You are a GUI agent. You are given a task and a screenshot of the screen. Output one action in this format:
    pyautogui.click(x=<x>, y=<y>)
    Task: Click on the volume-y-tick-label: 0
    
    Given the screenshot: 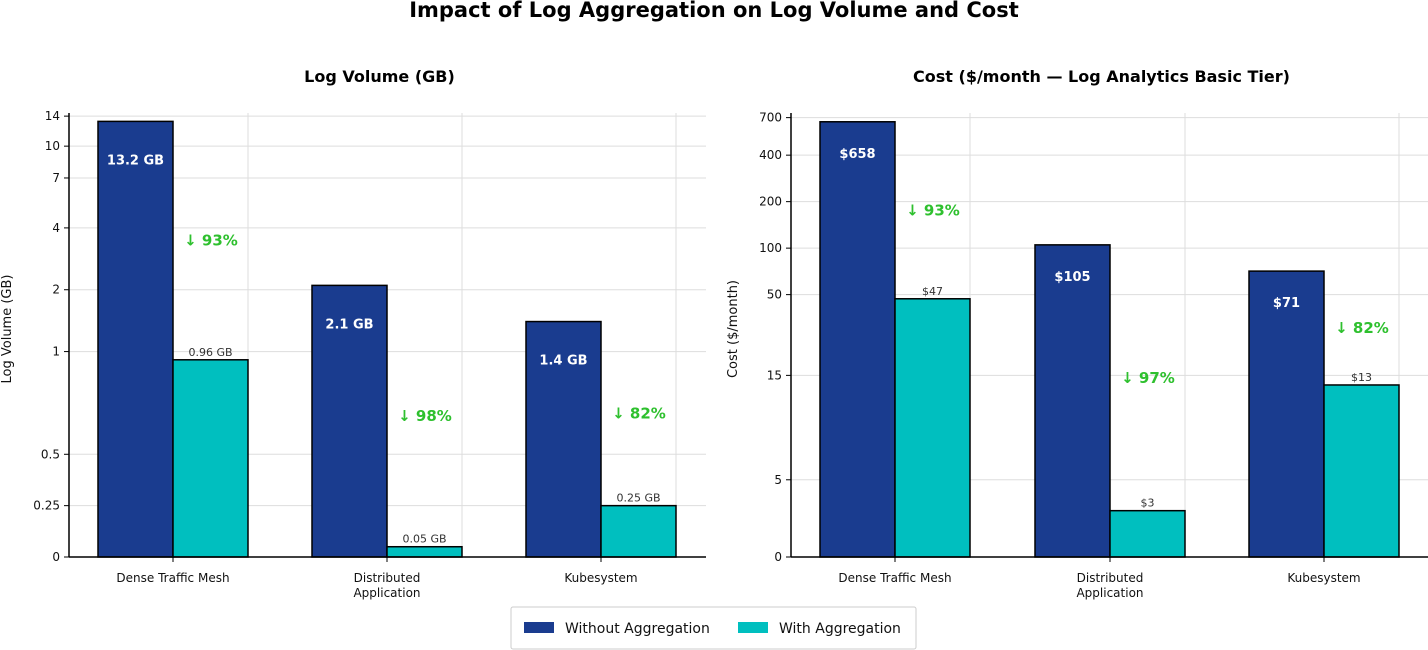 What is the action you would take?
    pyautogui.click(x=56, y=557)
    